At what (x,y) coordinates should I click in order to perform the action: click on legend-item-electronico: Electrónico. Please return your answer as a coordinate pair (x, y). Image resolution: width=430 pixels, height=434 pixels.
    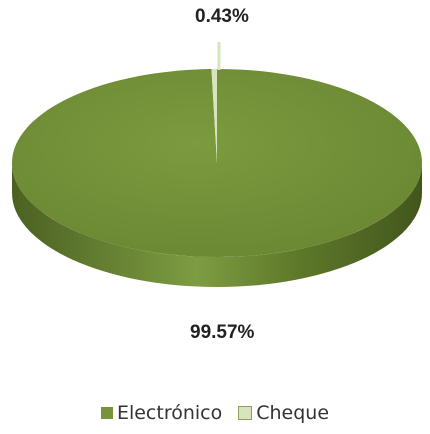
    Looking at the image, I should click on (161, 413).